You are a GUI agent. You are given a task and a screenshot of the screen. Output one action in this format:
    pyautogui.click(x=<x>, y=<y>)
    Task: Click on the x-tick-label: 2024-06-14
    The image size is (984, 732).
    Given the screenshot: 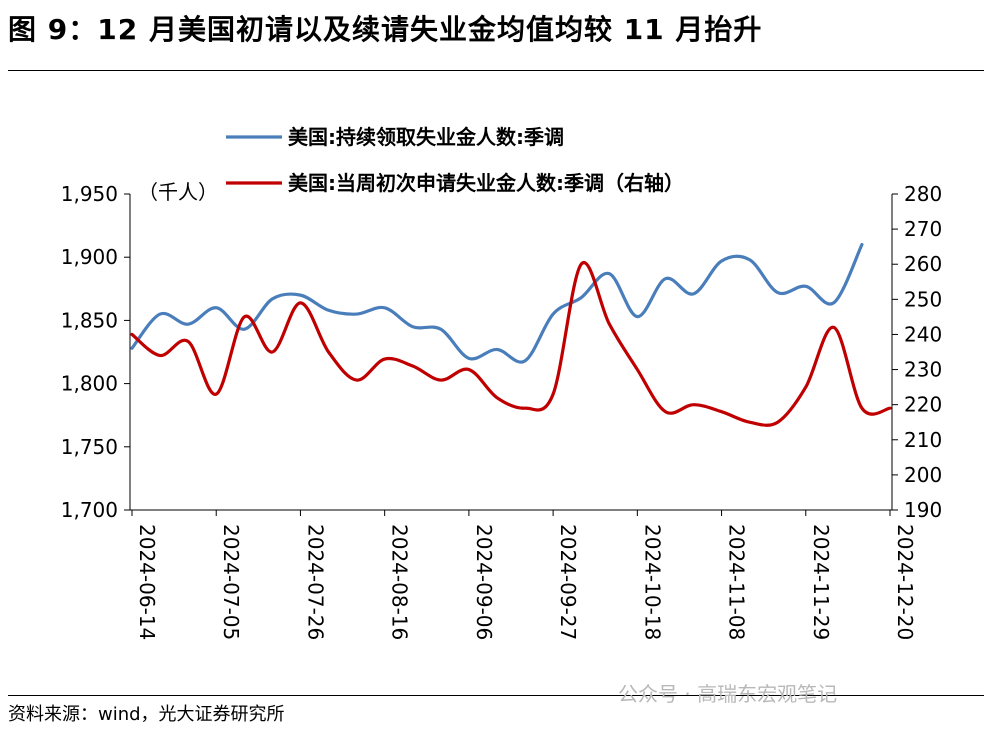 What is the action you would take?
    pyautogui.click(x=147, y=582)
    